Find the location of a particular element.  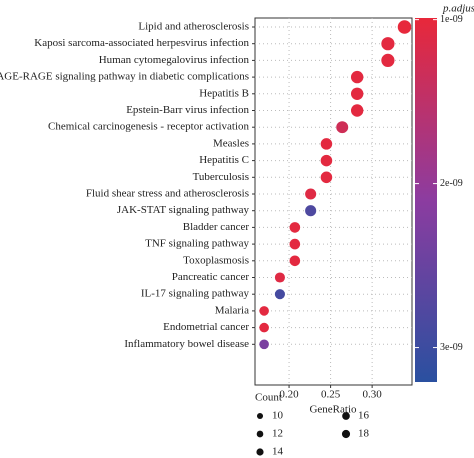

y-tick-label: Lipid and atherosclerosis is located at coordinates (193, 27).